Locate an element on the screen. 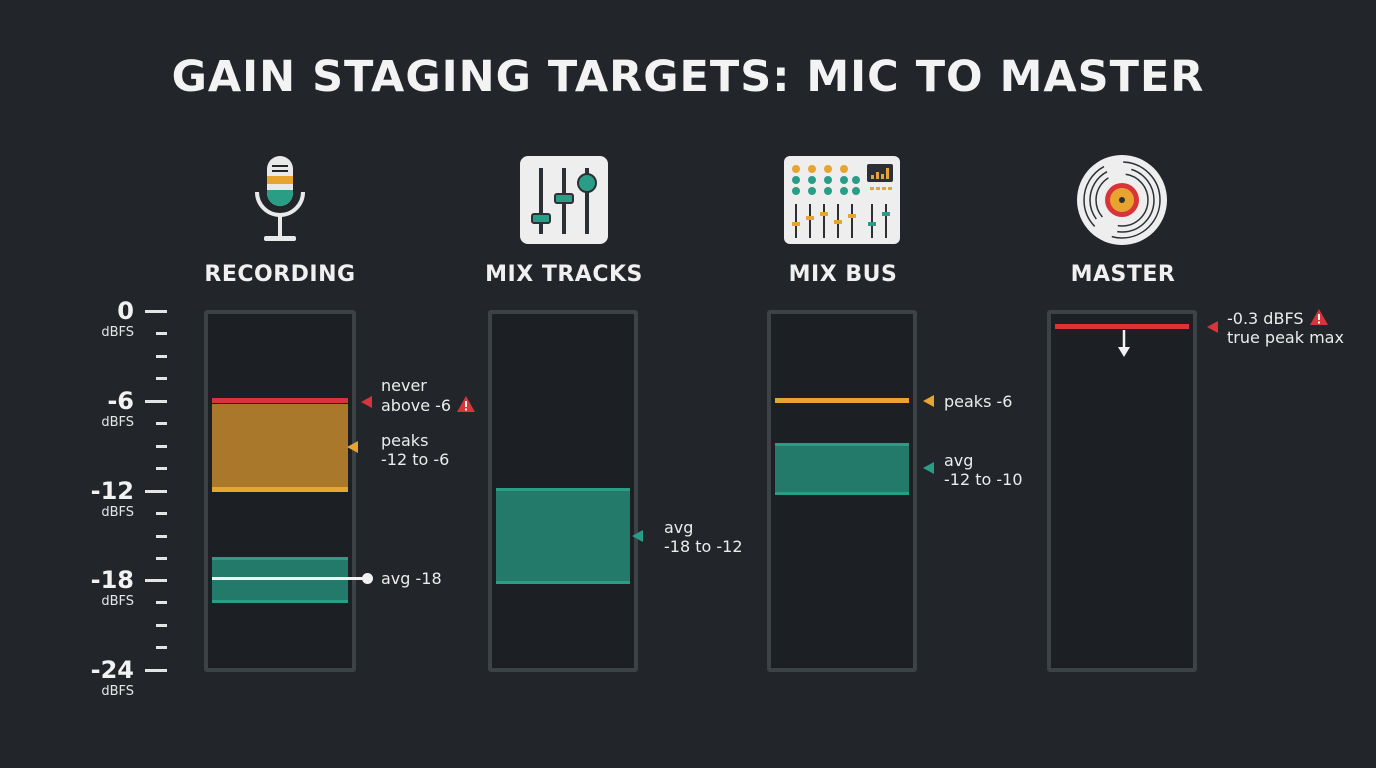 This screenshot has height=768, width=1376. scale-unit-minus-18: dBFS is located at coordinates (117, 601).